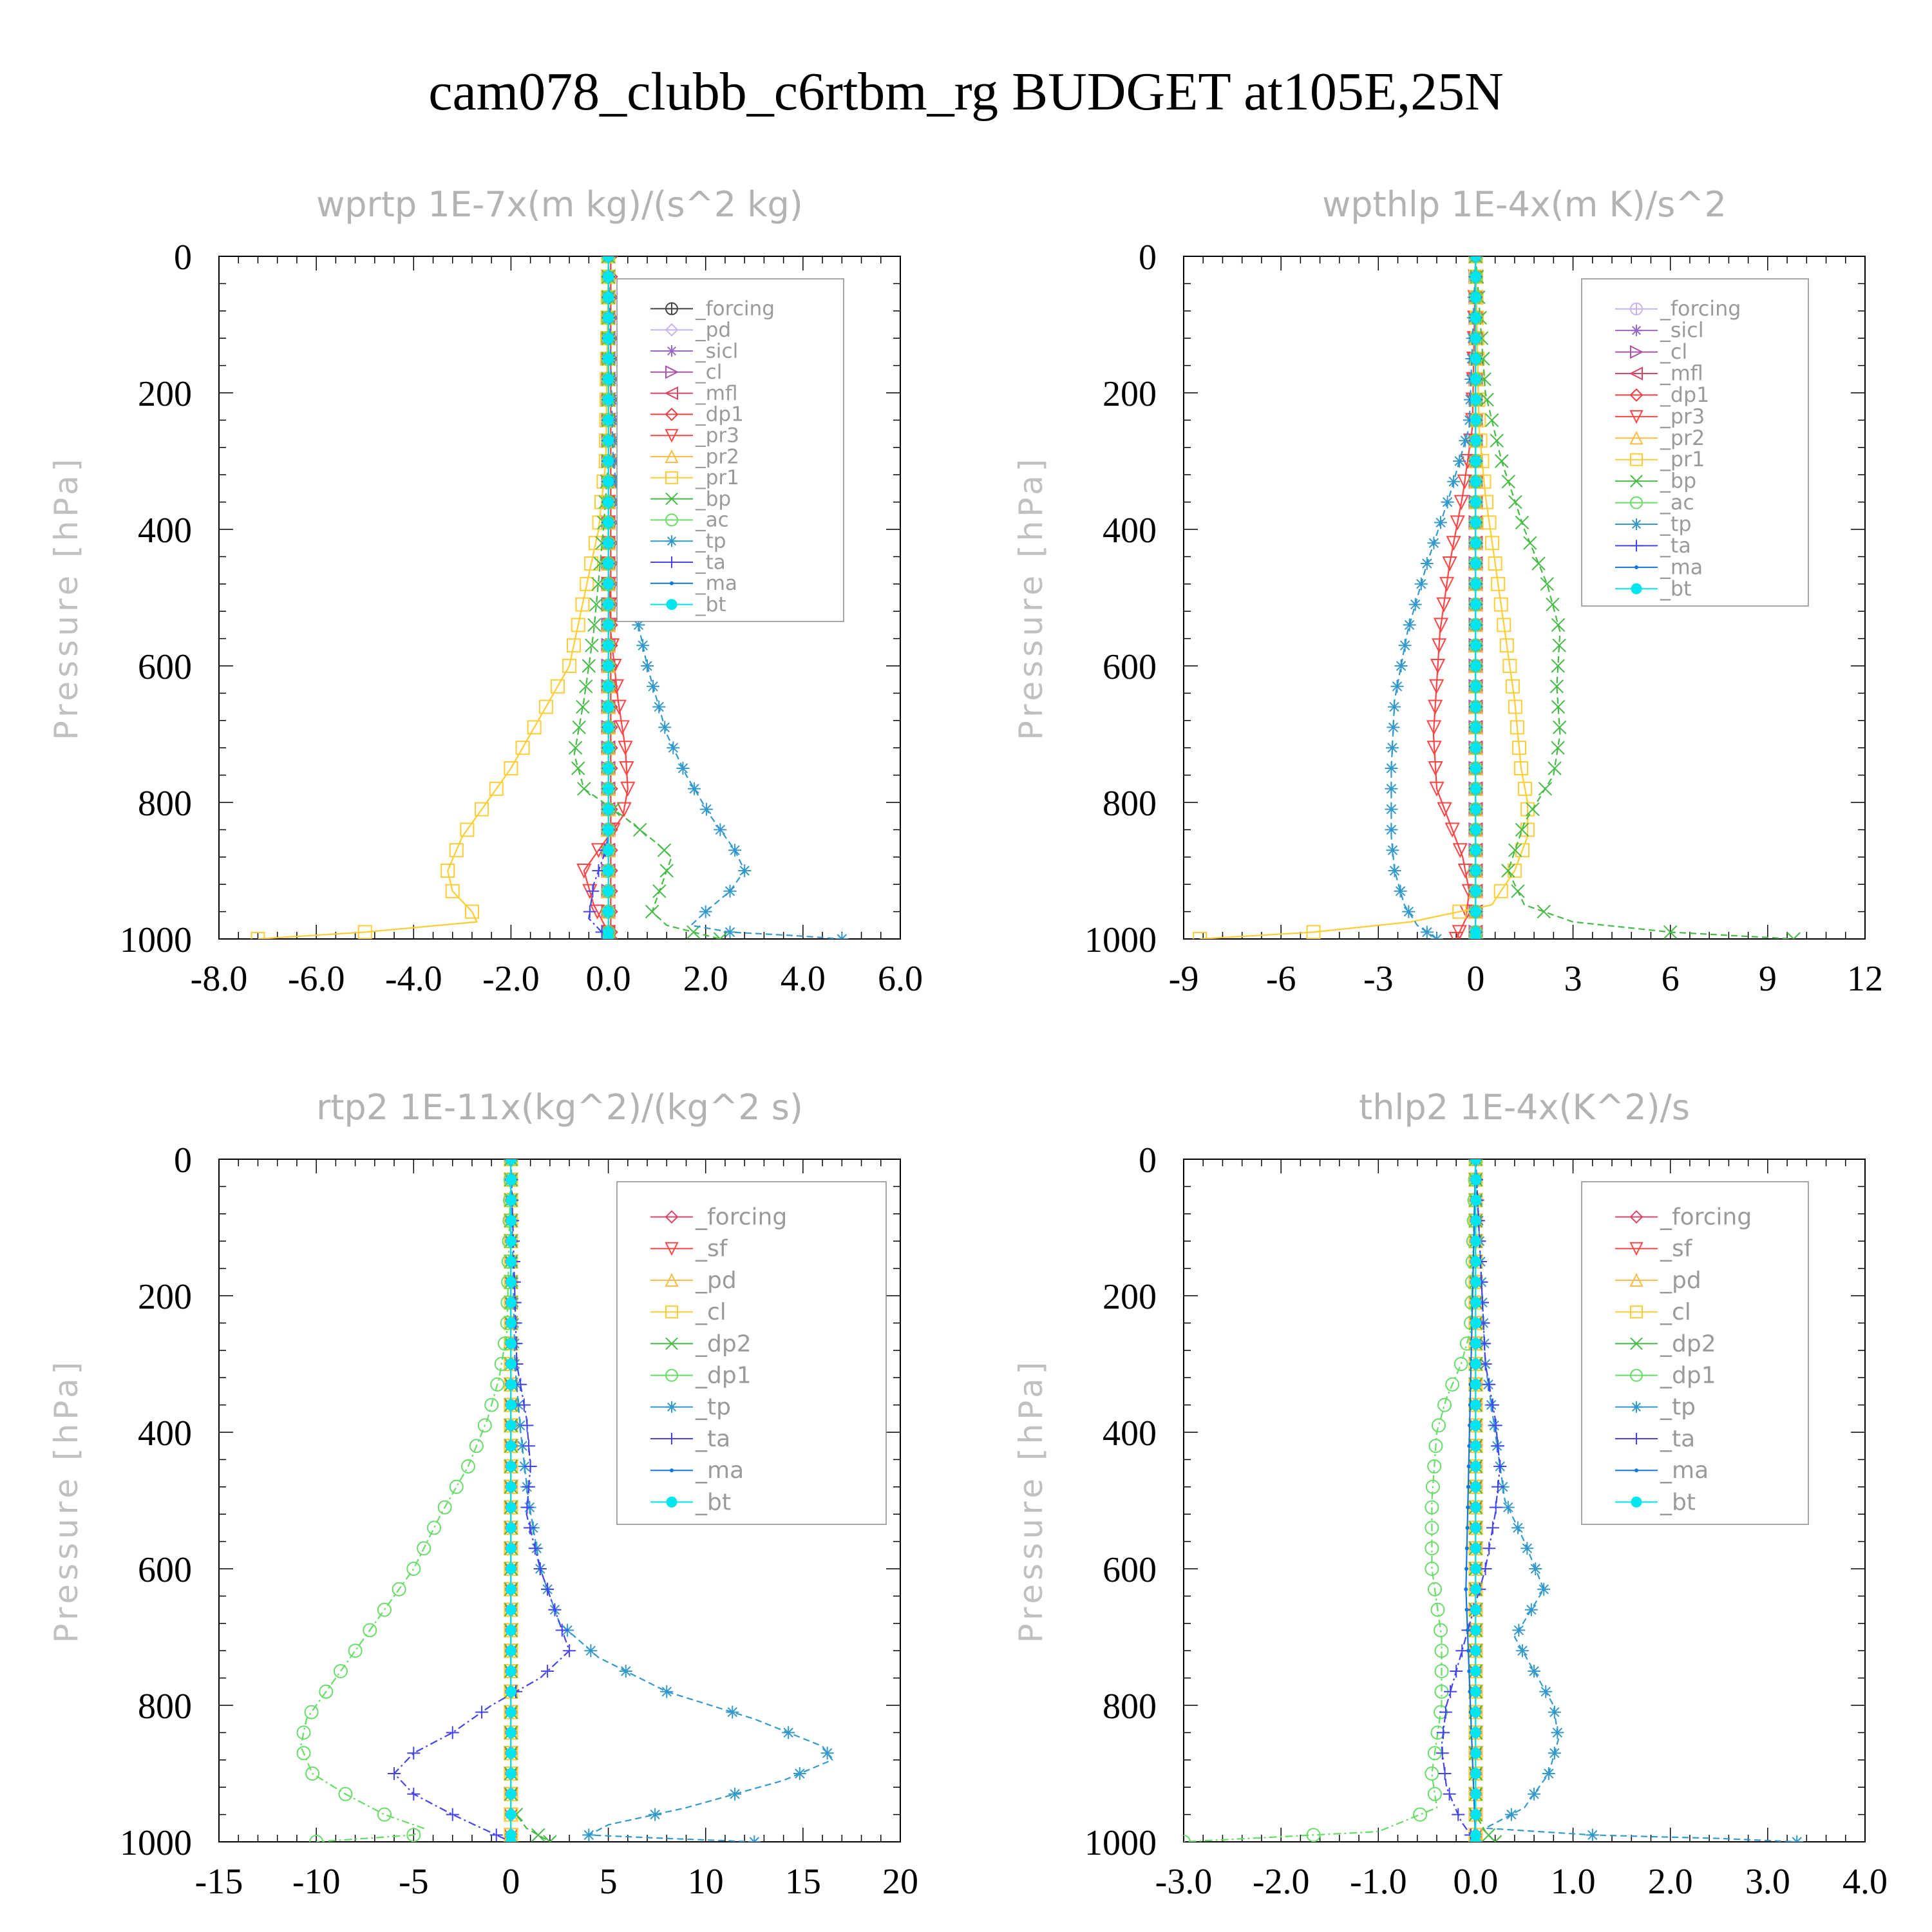  I want to click on y-tick-label: 800, so click(1130, 804).